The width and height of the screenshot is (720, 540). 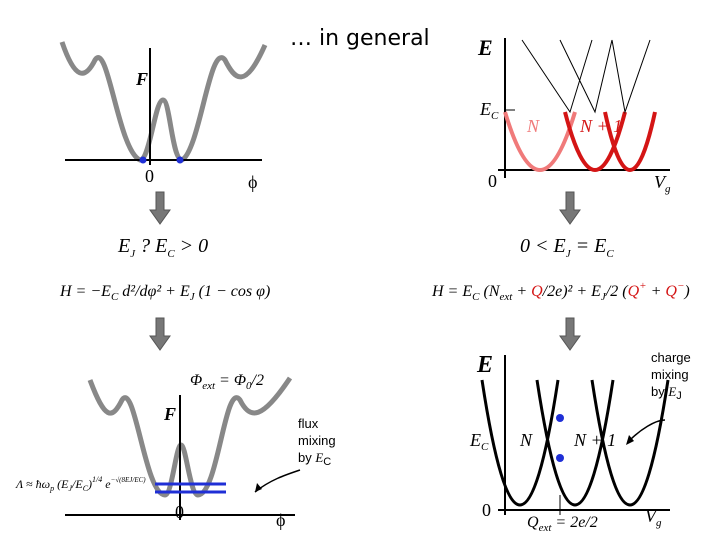 I want to click on right-condition: 0 < EJ = EC, so click(x=567, y=247).